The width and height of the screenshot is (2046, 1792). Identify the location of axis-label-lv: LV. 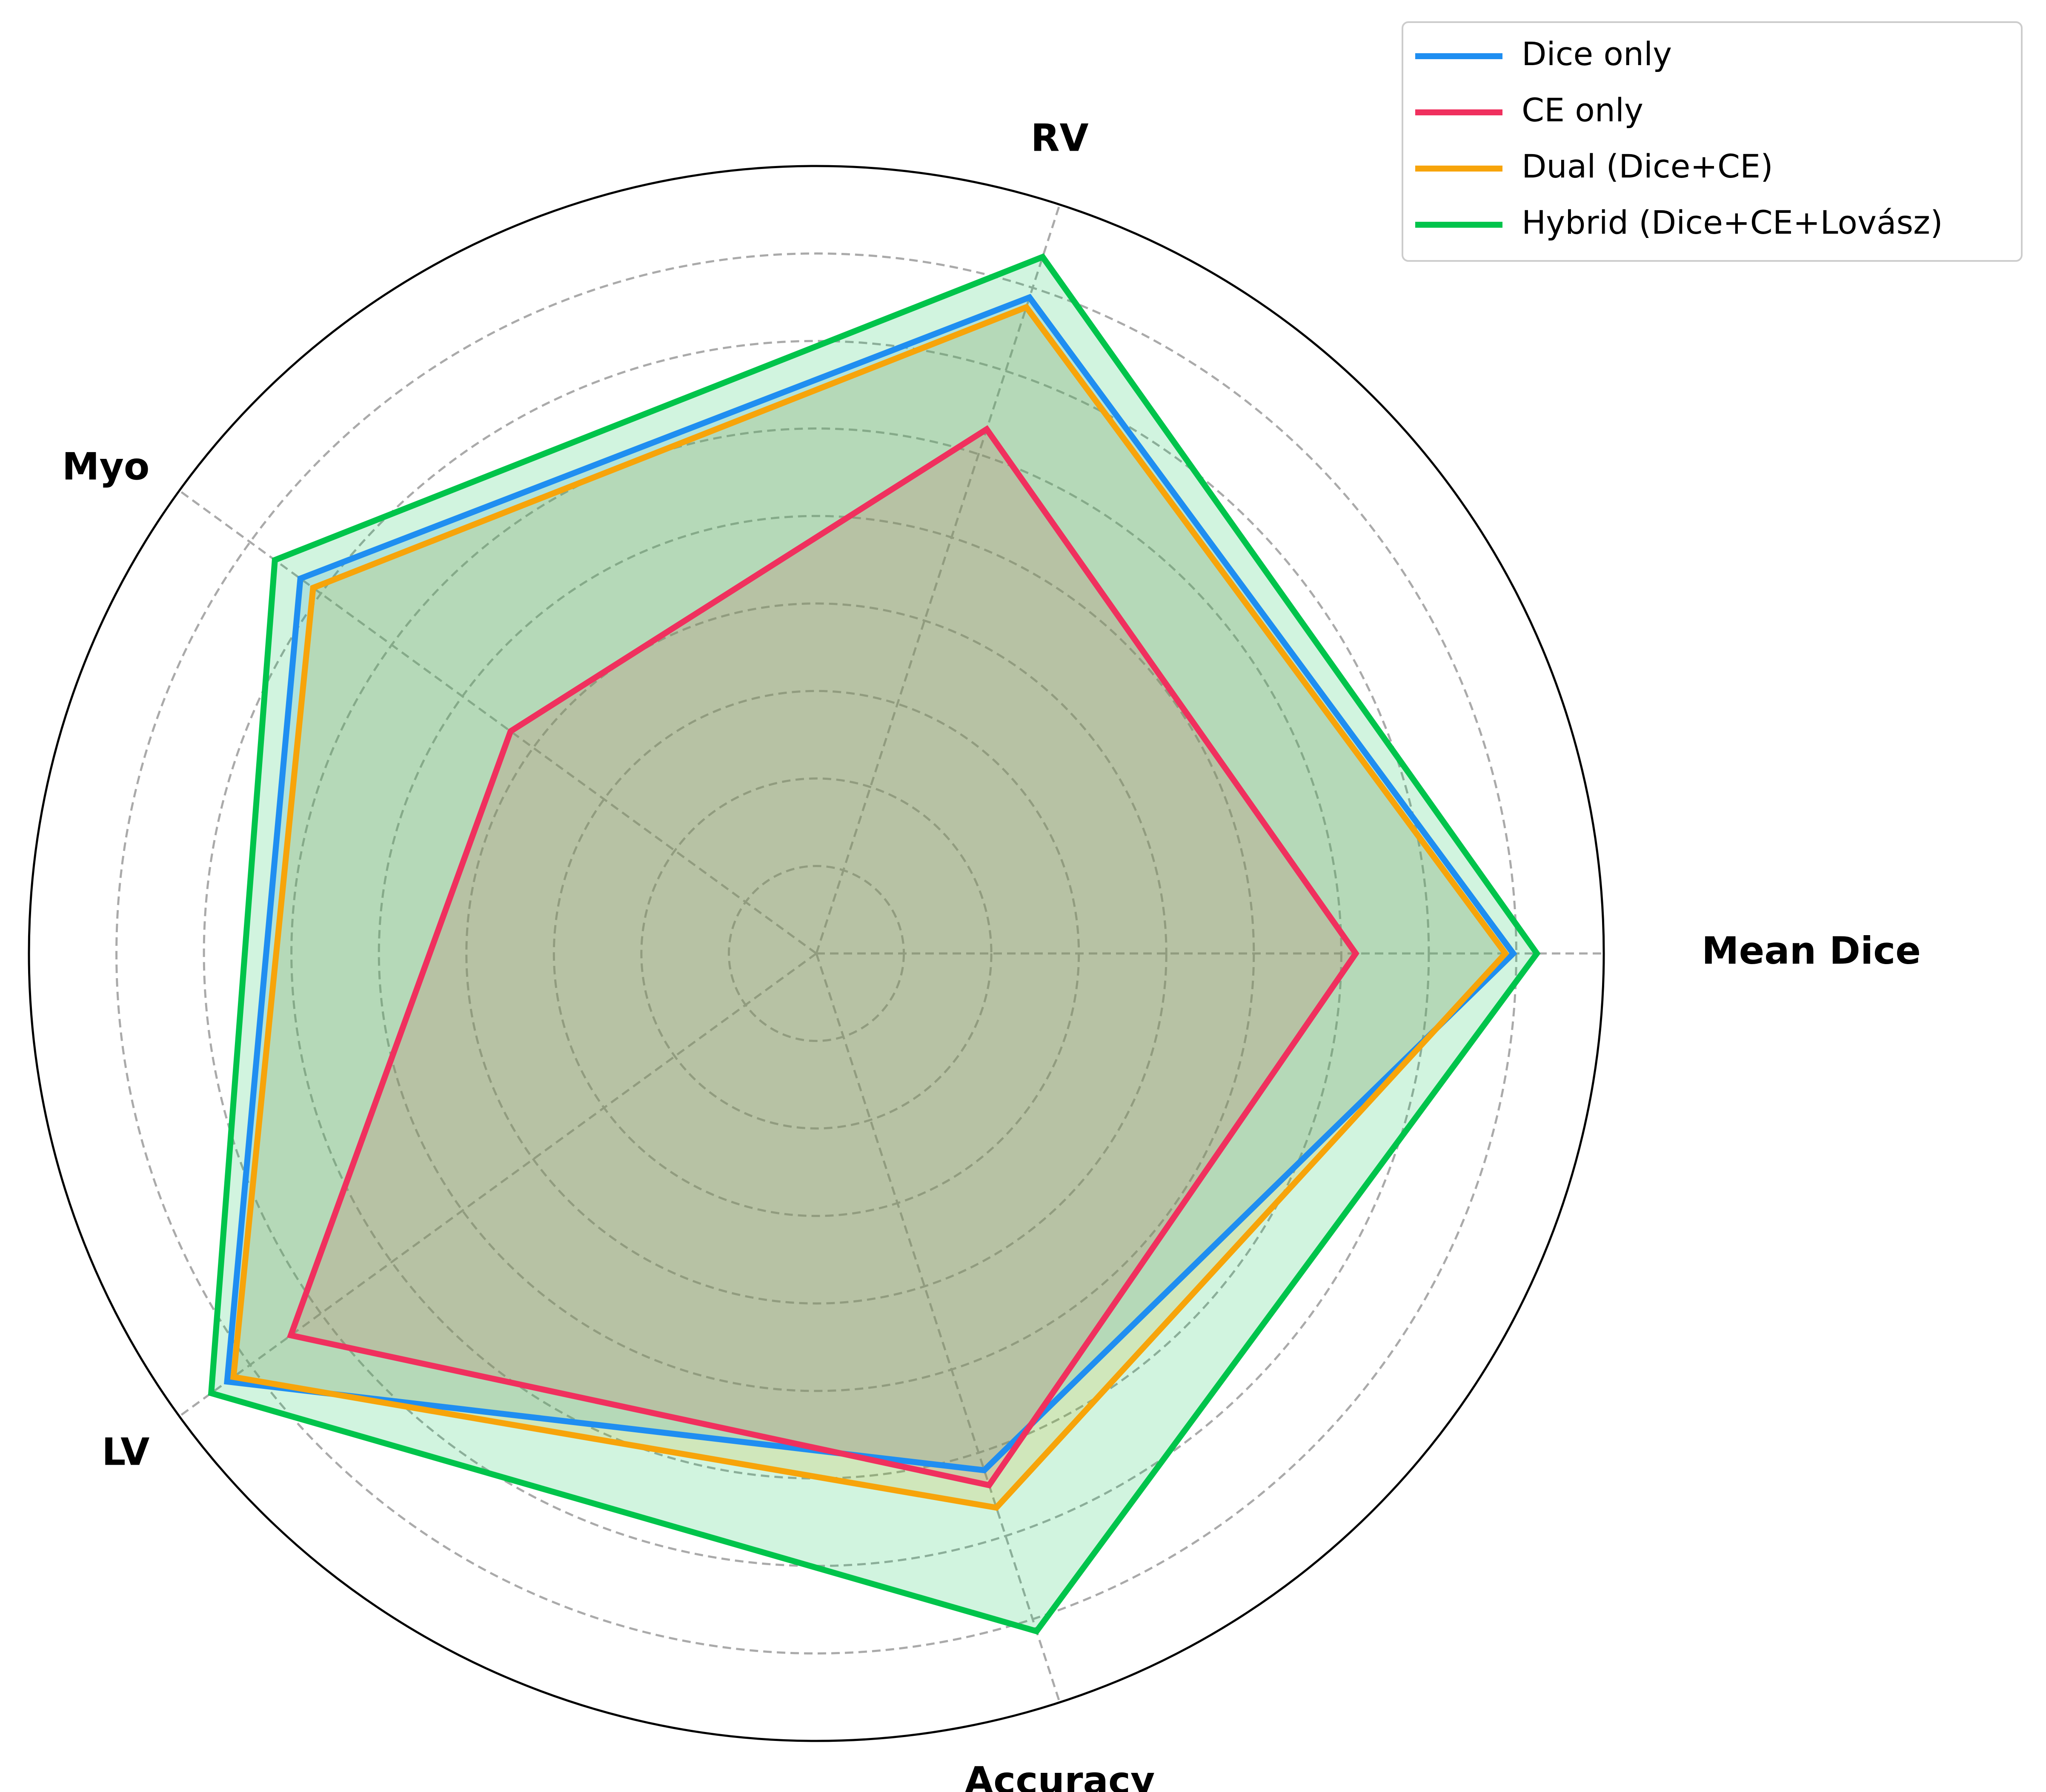
(126, 1452).